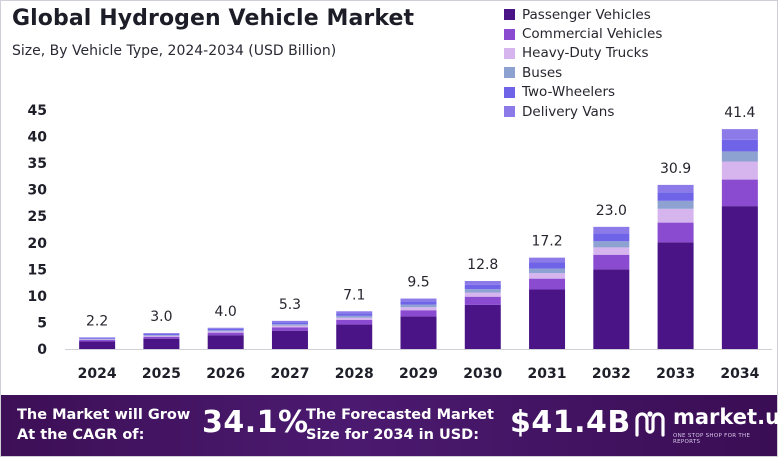 This screenshot has height=457, width=778. Describe the element at coordinates (354, 374) in the screenshot. I see `x-tick-label: 2028` at that location.